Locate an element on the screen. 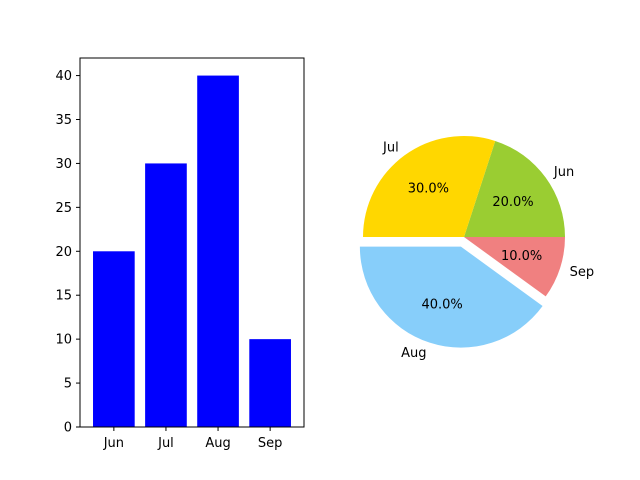  bar-aug is located at coordinates (218, 251).